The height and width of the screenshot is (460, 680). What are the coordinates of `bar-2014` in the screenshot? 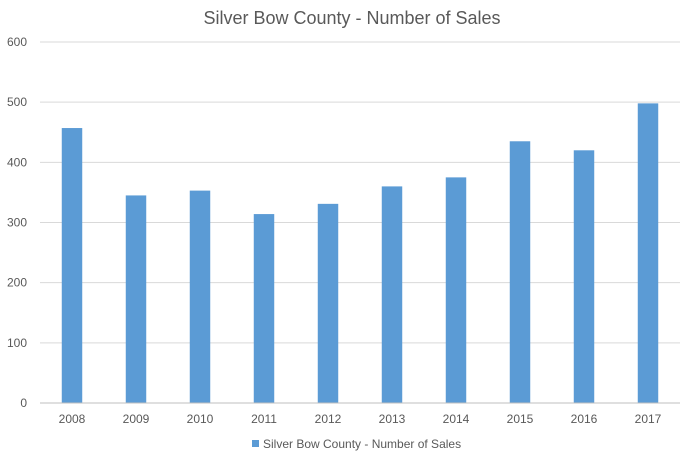 It's located at (456, 290).